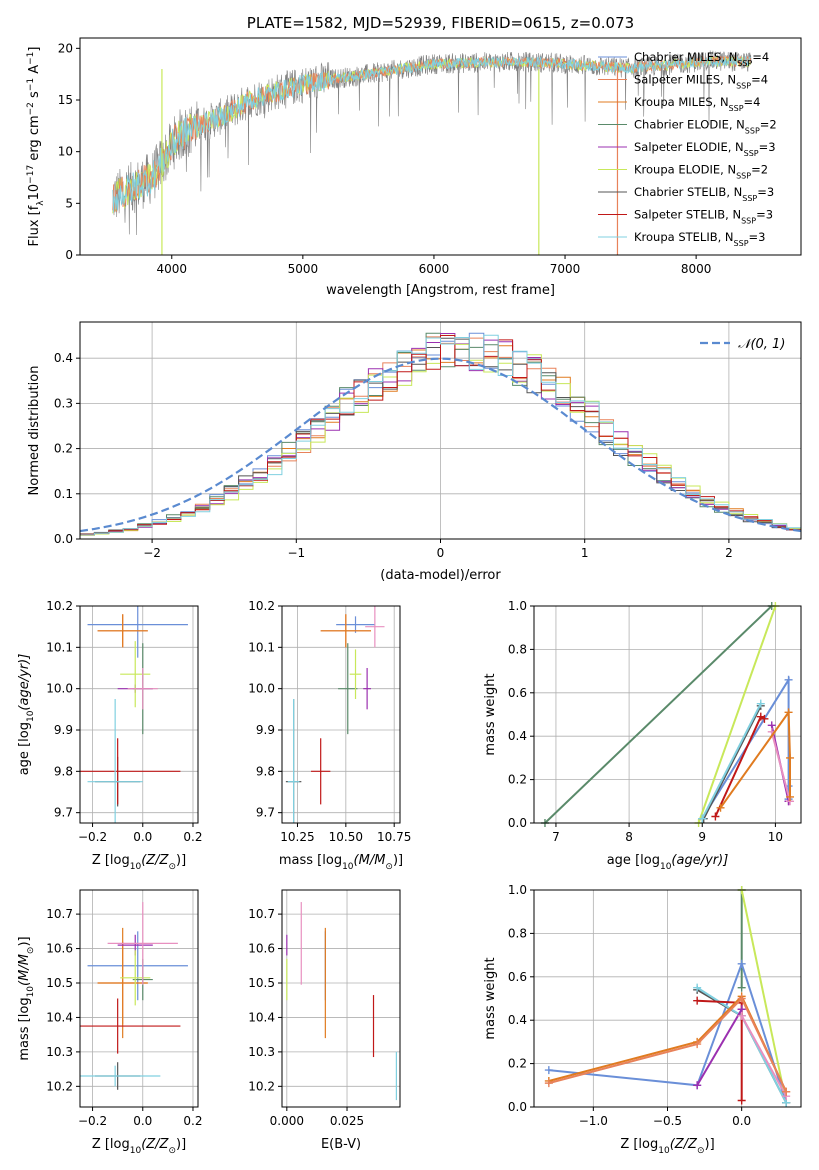  What do you see at coordinates (440, 575) in the screenshot?
I see `x-axis-label: (data-model)/error` at bounding box center [440, 575].